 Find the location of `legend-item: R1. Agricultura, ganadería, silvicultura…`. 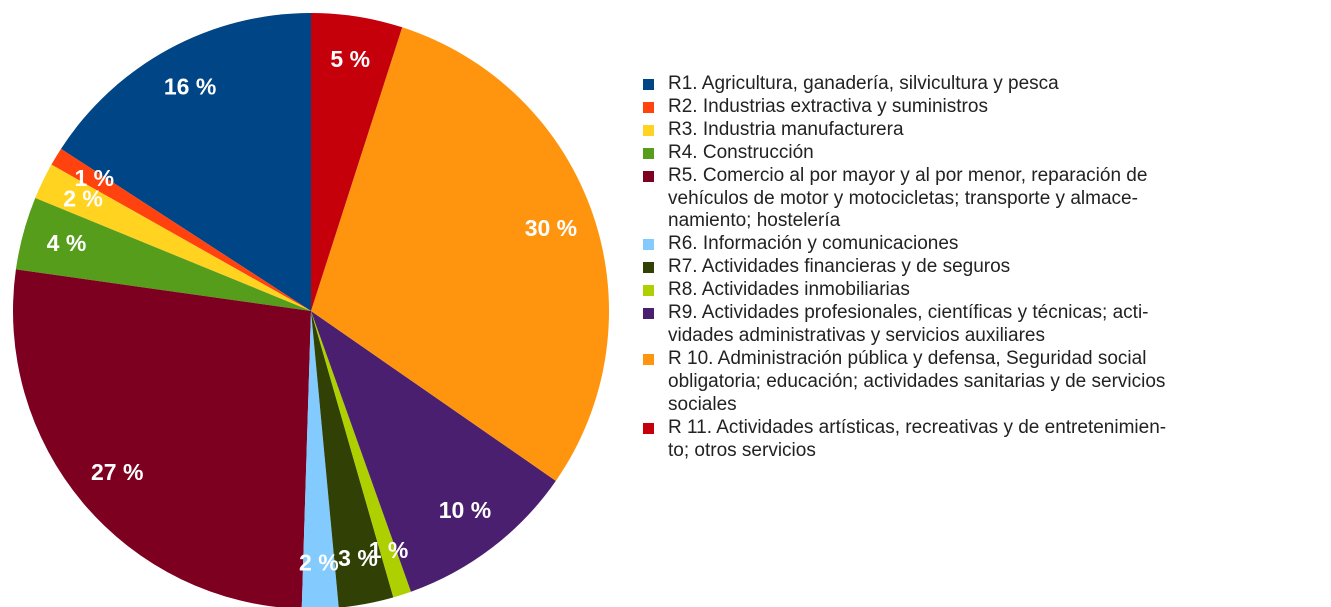

legend-item: R1. Agricultura, ganadería, silvicultura… is located at coordinates (903, 84).